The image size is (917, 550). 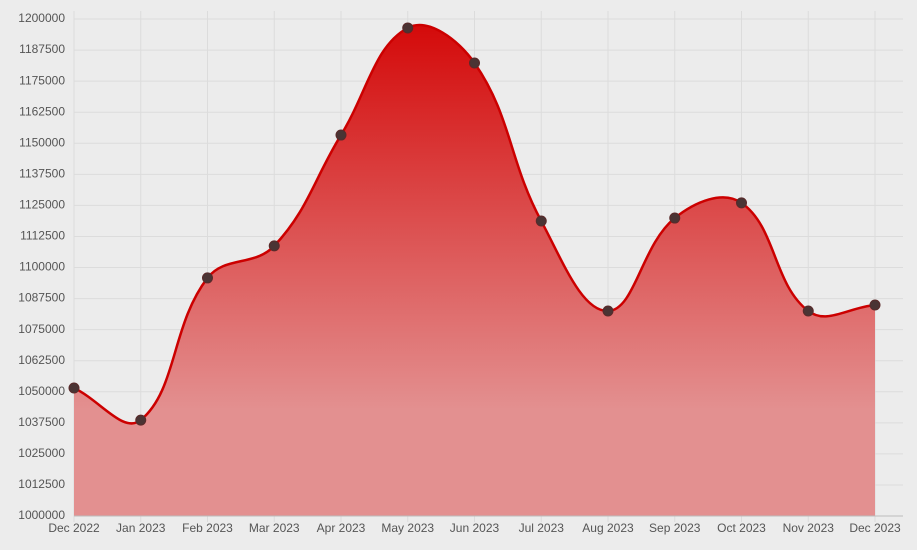 I want to click on y-tick-label: 1025000, so click(x=41, y=453).